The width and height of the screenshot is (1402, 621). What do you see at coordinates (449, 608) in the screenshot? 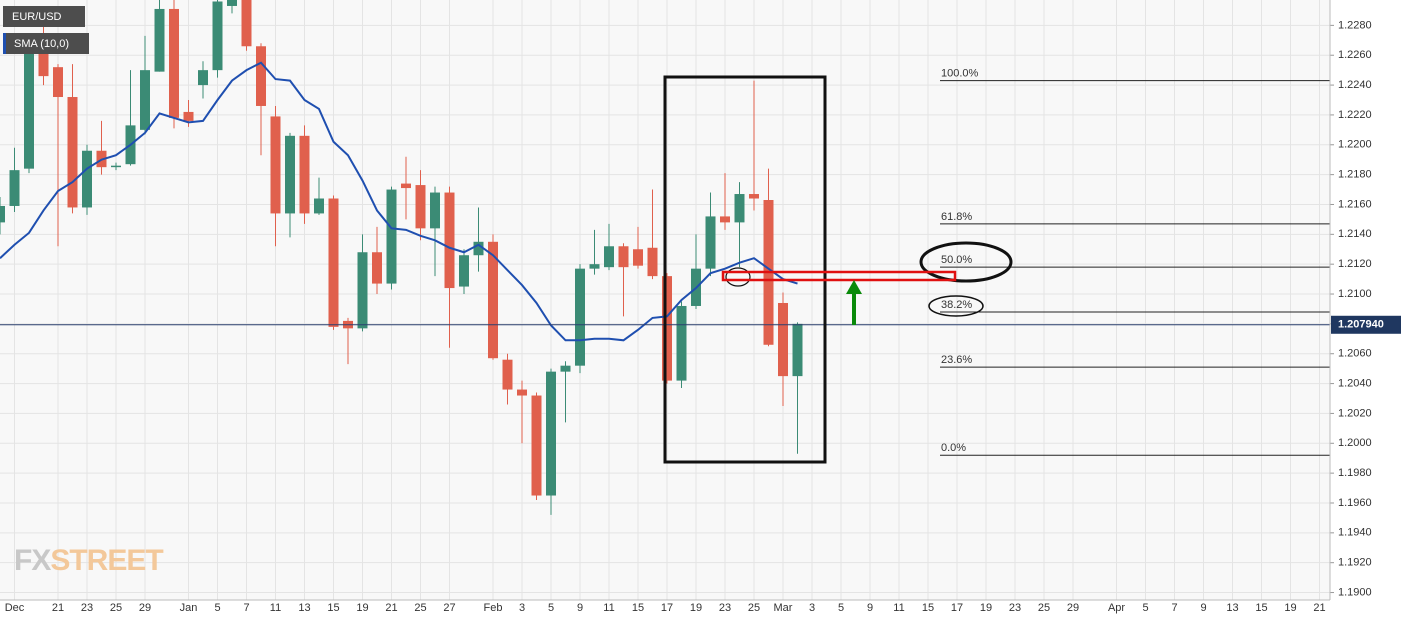
I see `x-tick-label: 27` at bounding box center [449, 608].